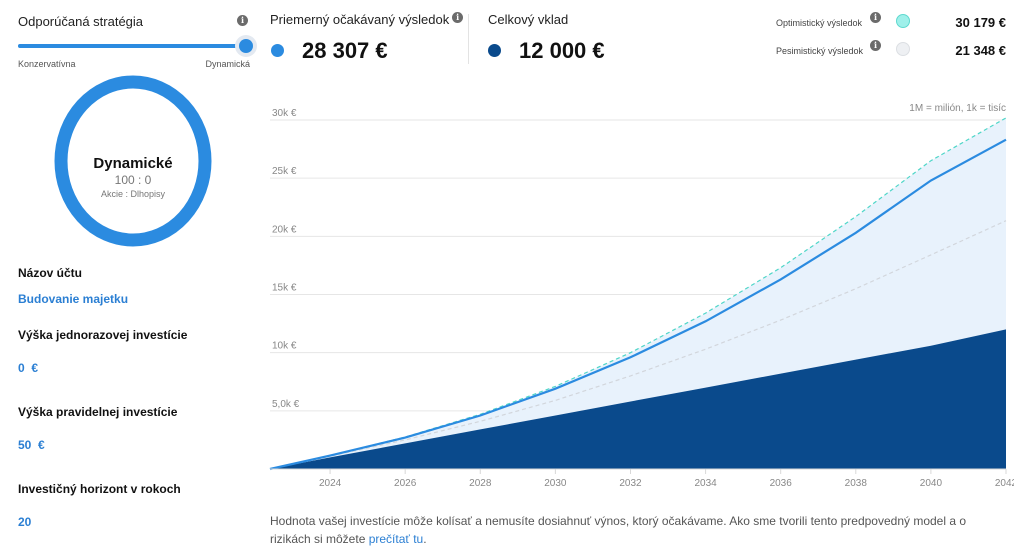  I want to click on account-name-value: Budovanie majetku, so click(73, 299).